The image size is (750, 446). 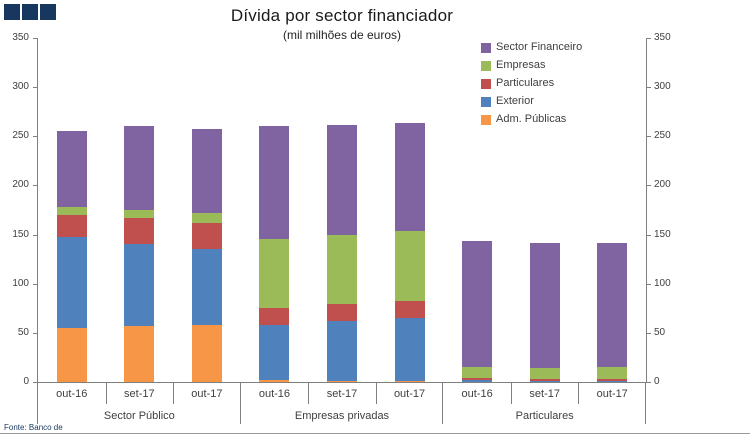 I want to click on x-axis, so click(x=342, y=382).